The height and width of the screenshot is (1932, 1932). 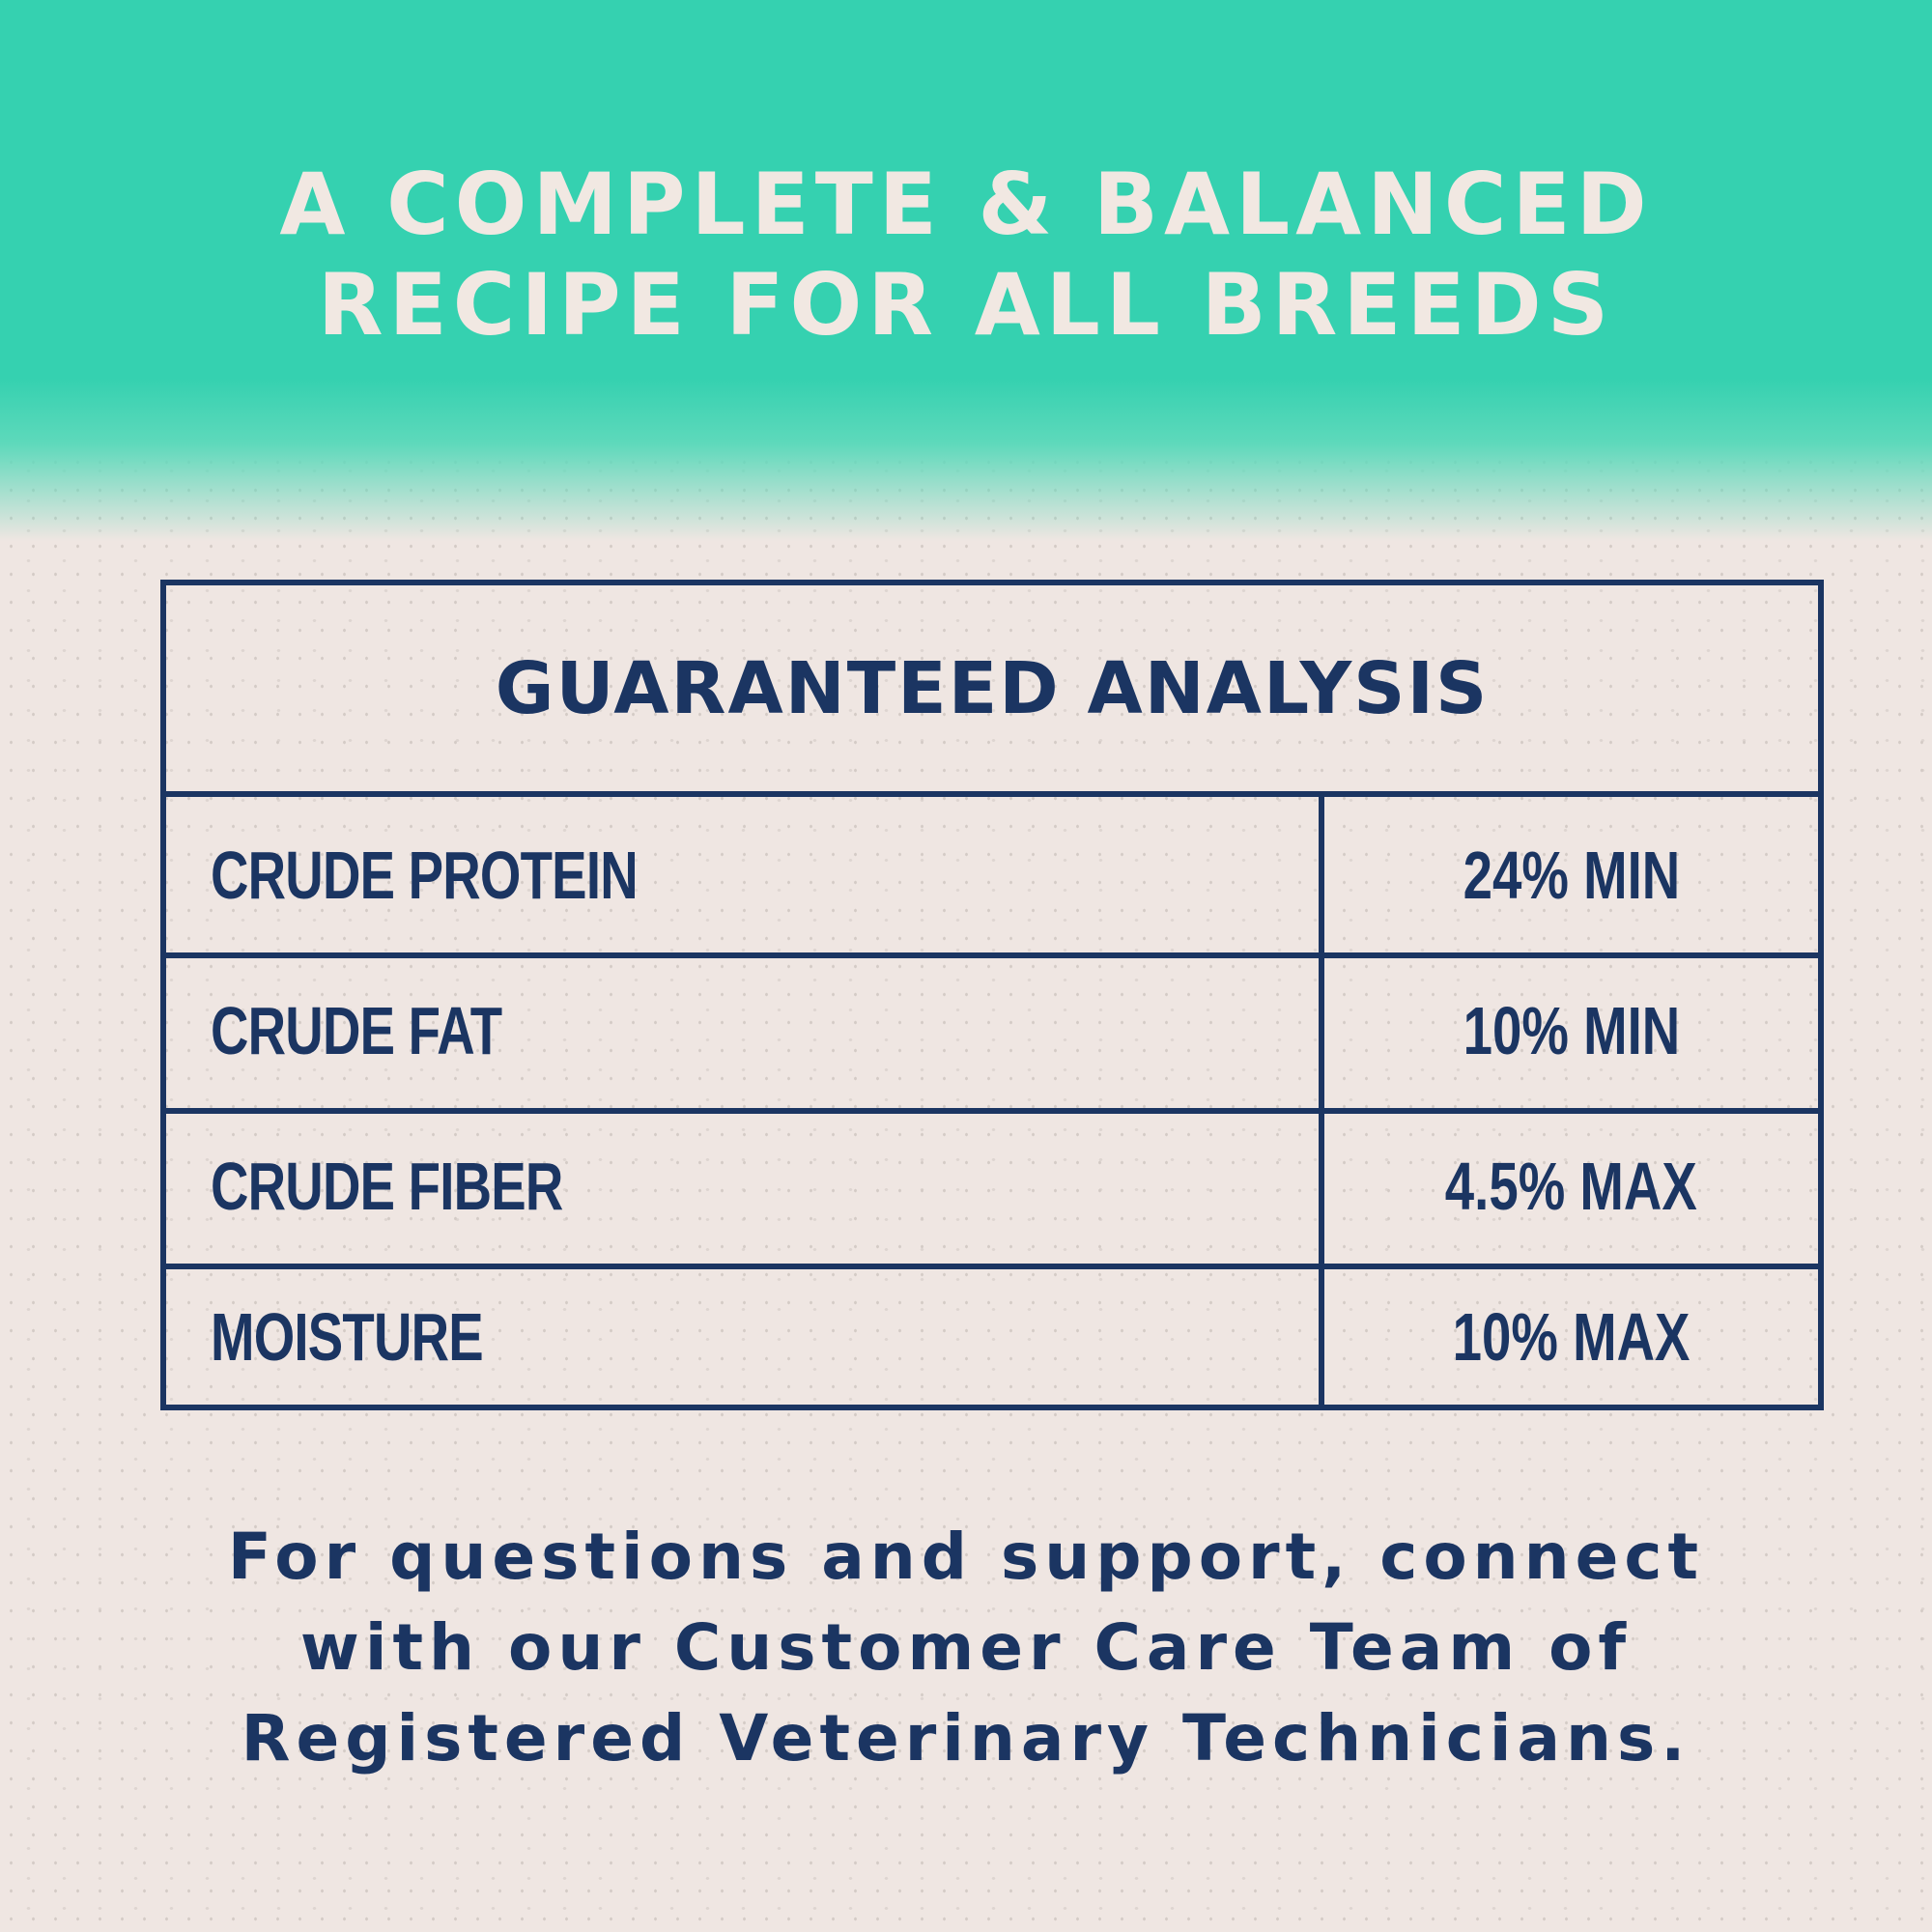 I want to click on table-row: CRUDE FAT 10% MIN, so click(x=992, y=1033).